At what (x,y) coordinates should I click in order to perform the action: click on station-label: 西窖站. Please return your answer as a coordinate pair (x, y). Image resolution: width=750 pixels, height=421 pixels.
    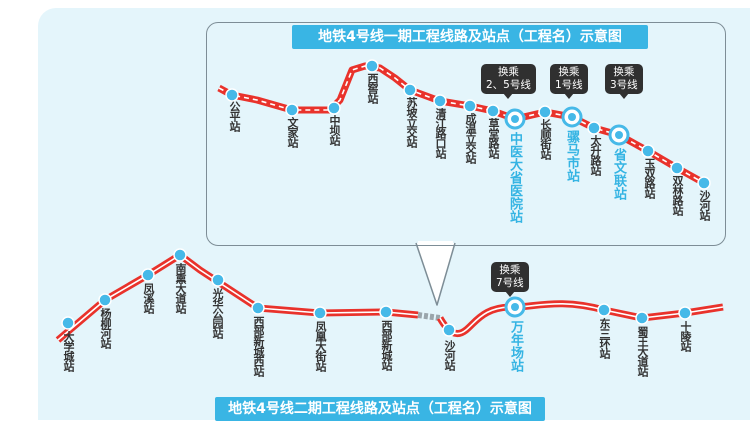
    Looking at the image, I should click on (372, 88).